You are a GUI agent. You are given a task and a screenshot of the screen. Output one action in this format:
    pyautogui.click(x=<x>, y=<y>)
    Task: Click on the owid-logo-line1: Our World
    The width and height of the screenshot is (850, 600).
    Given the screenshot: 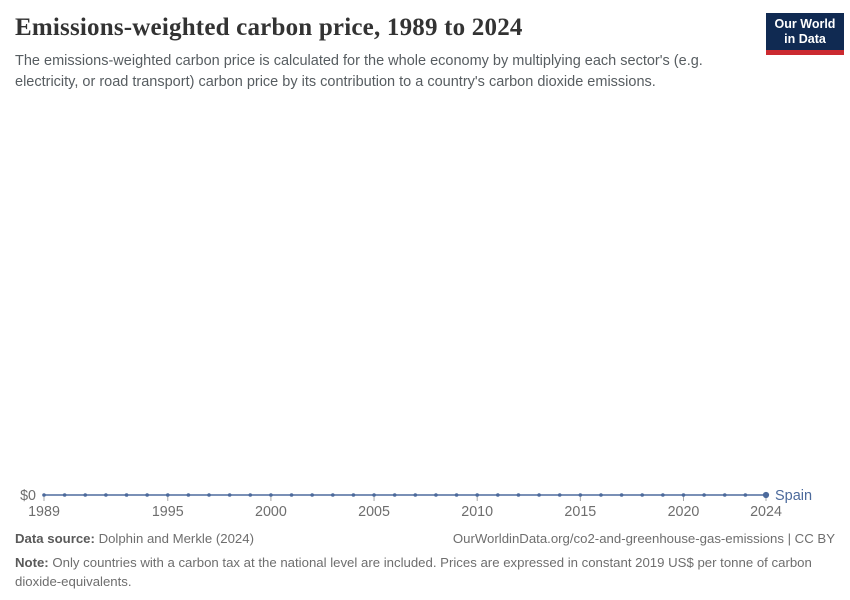 What is the action you would take?
    pyautogui.click(x=805, y=24)
    